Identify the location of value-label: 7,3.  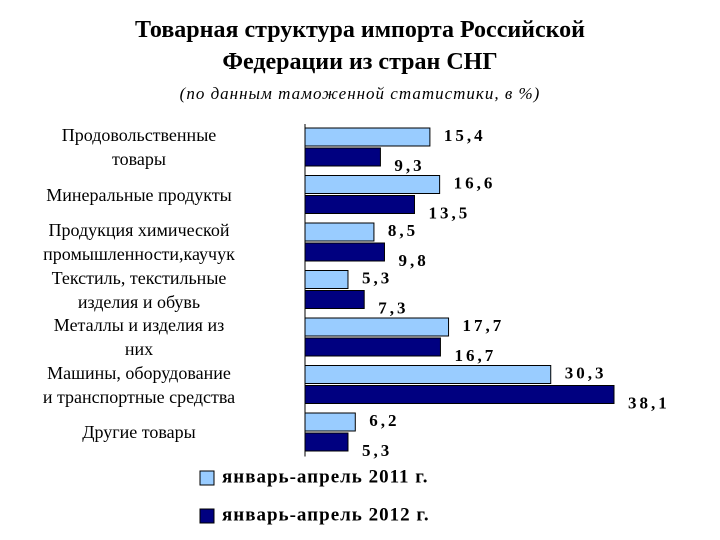
(393, 307).